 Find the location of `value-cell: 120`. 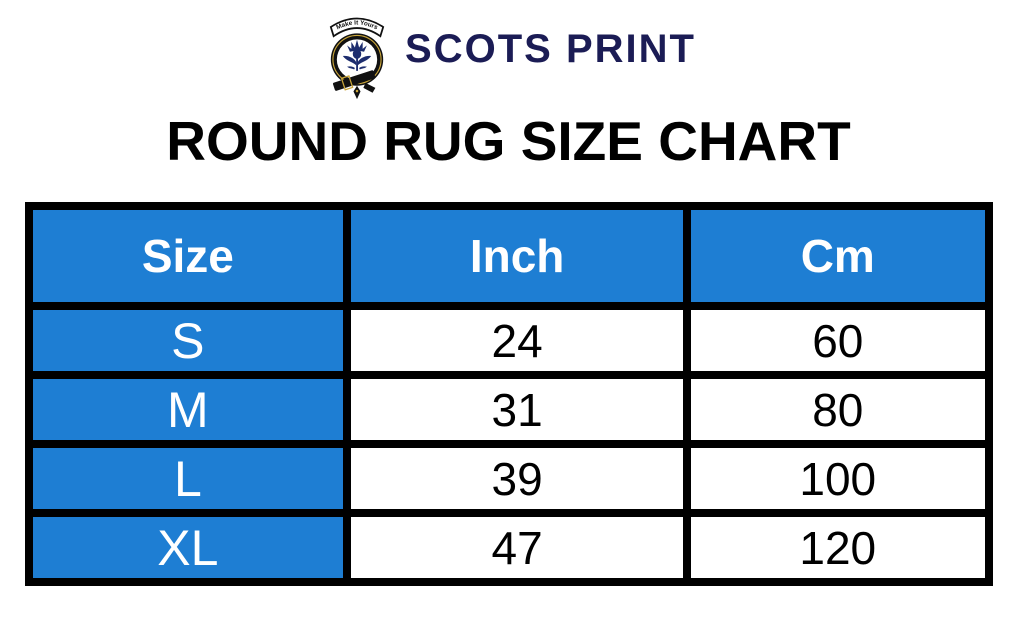

value-cell: 120 is located at coordinates (838, 547).